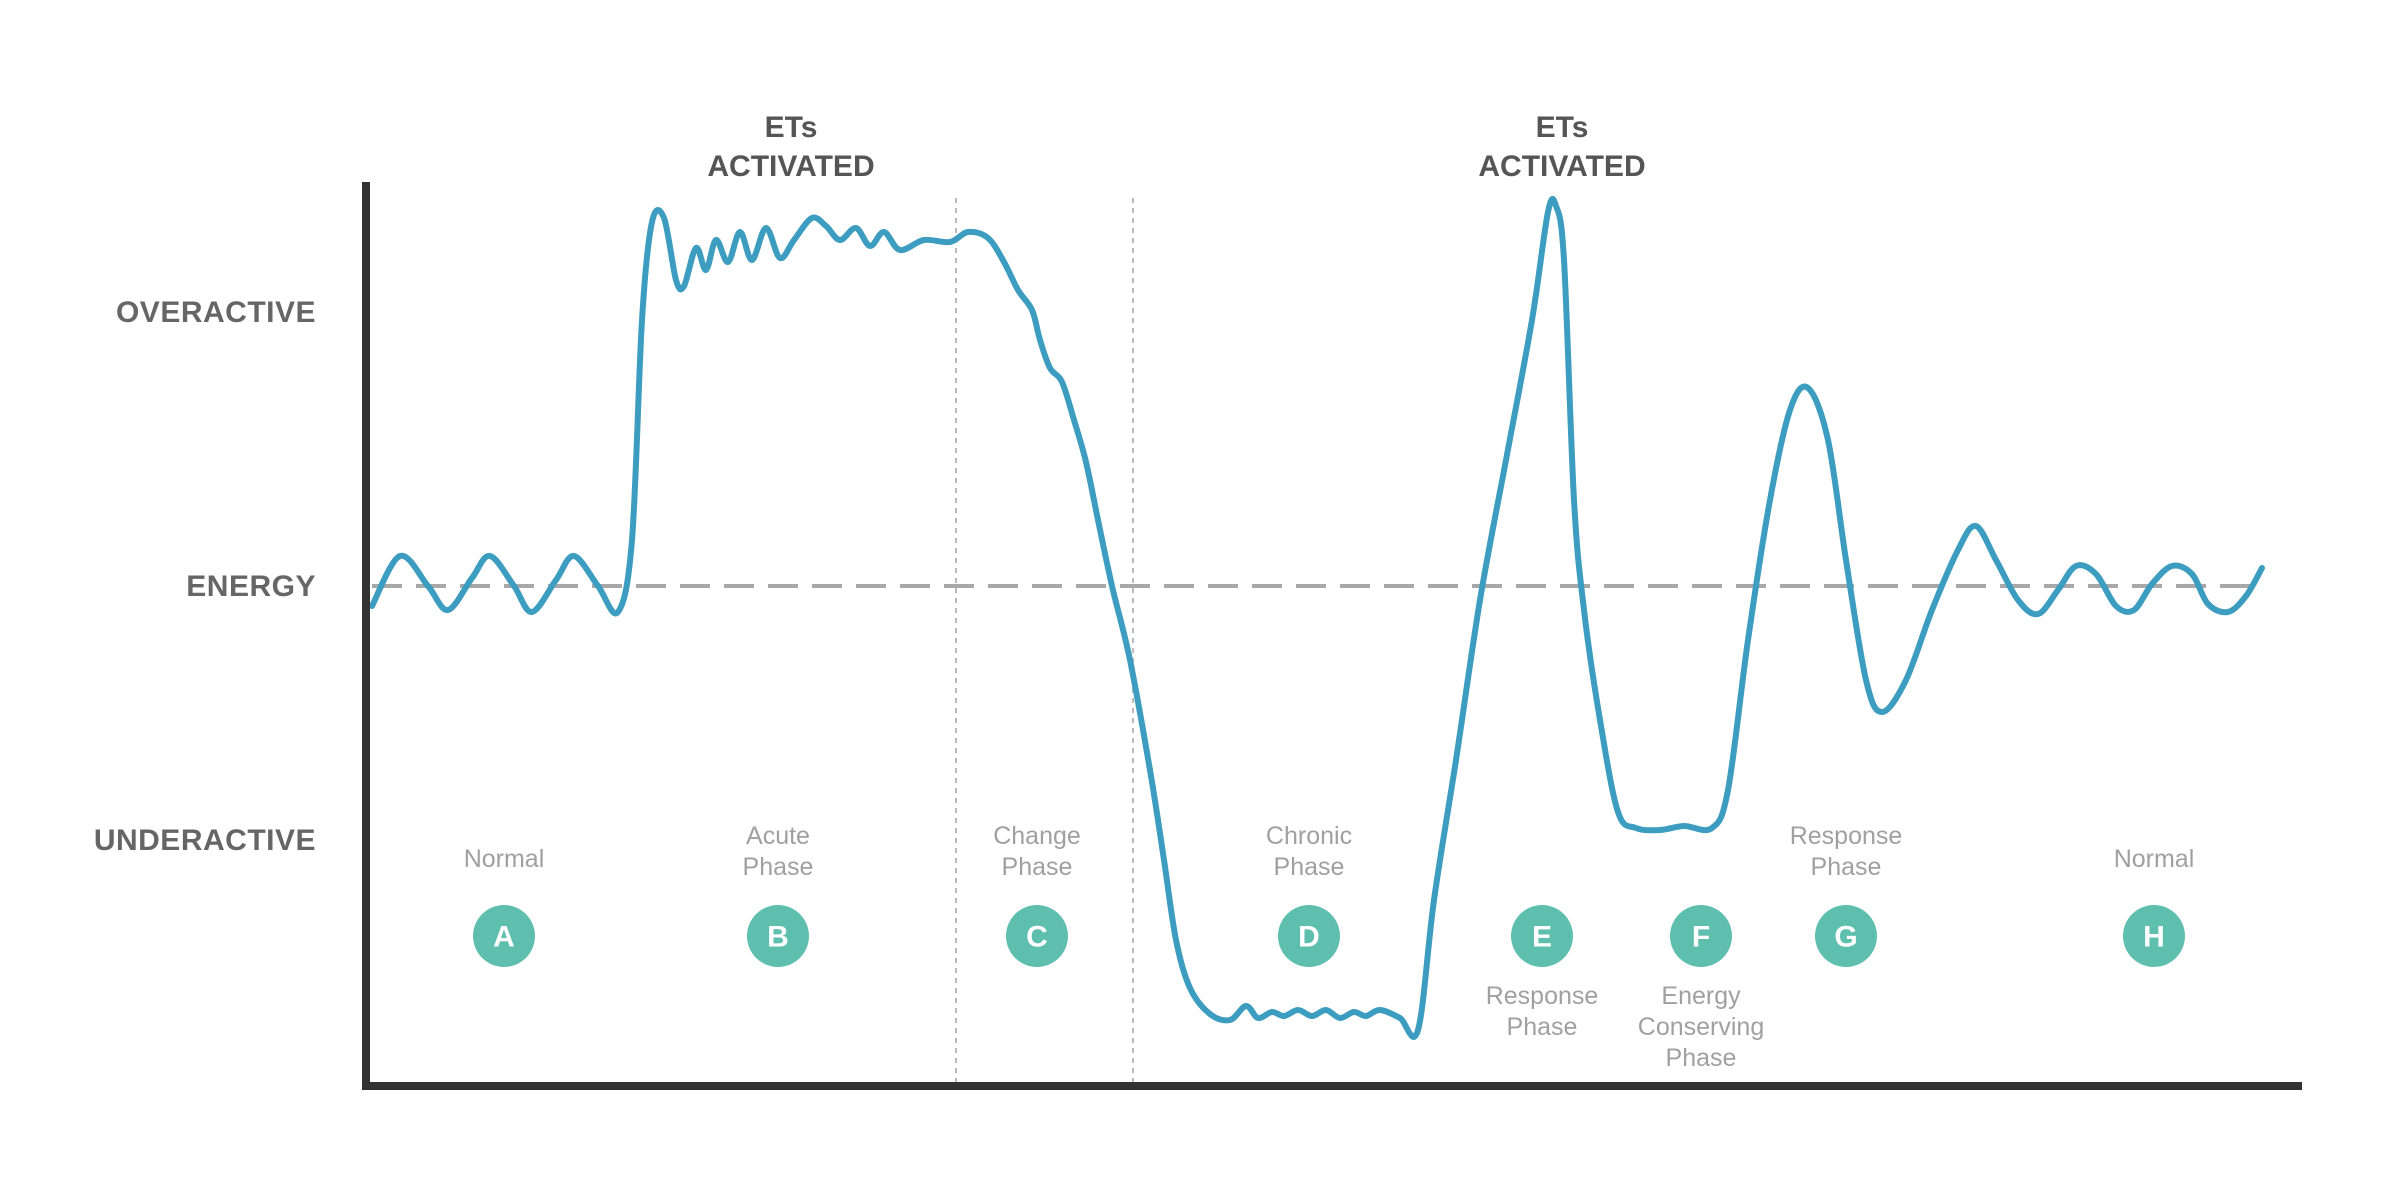 This screenshot has height=1200, width=2400. Describe the element at coordinates (216, 312) in the screenshot. I see `y-label-overactive: OVERACTIVE` at that location.